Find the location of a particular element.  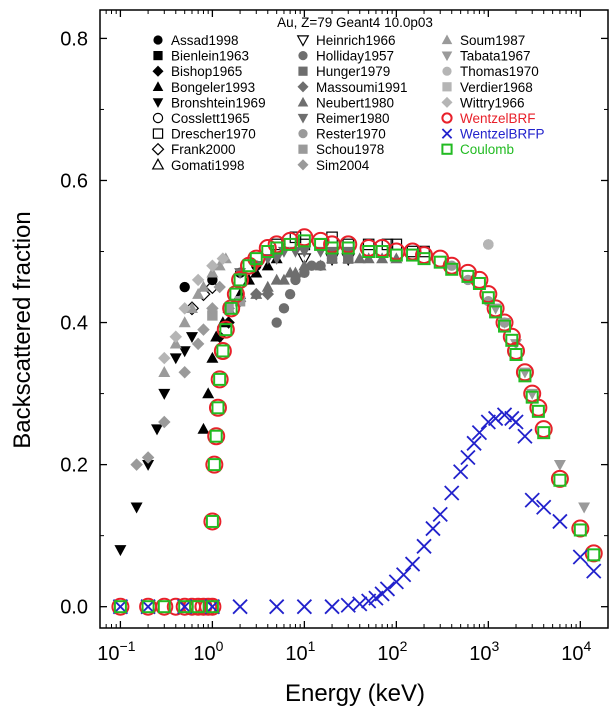

legend-item-reimer1980: Reimer1980 is located at coordinates (343, 118).